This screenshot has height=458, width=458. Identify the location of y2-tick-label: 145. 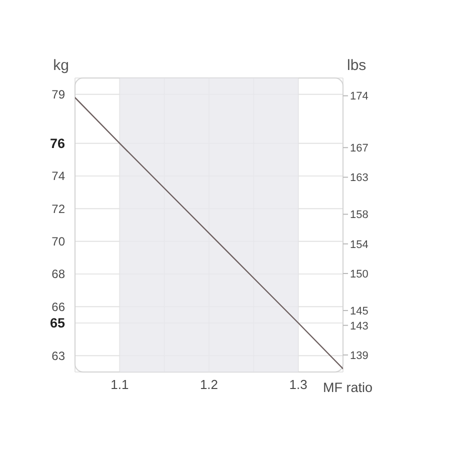
(359, 311).